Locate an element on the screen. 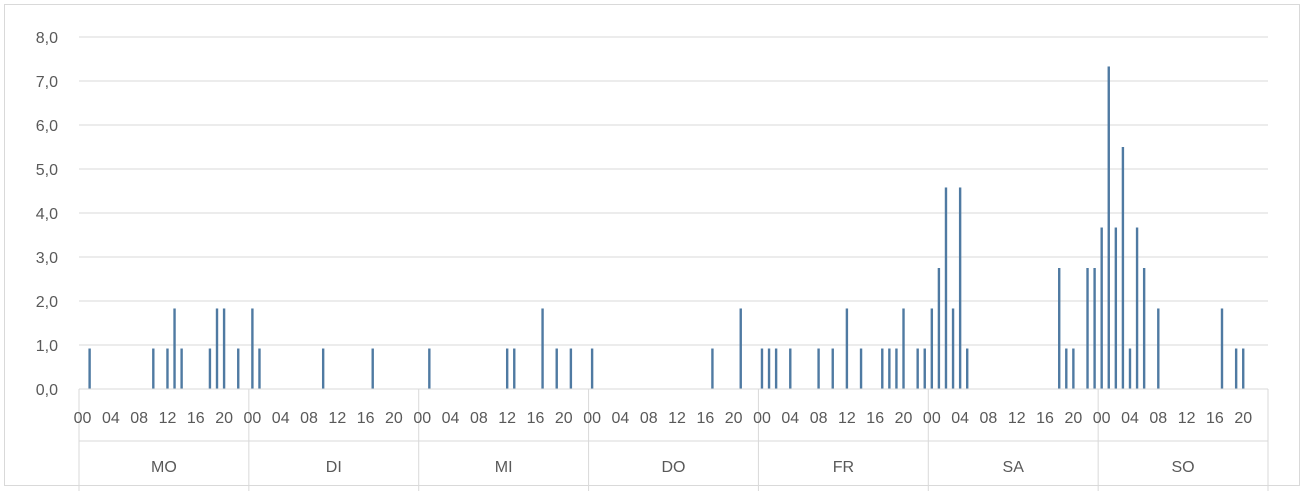 The image size is (1306, 491). y-tick-label: 2,0 is located at coordinates (47, 302).